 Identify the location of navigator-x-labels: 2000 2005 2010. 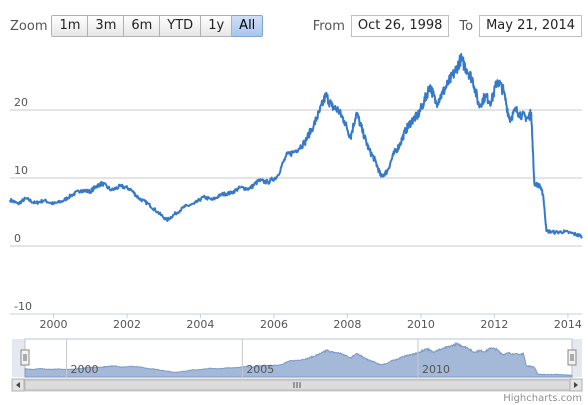
(260, 369).